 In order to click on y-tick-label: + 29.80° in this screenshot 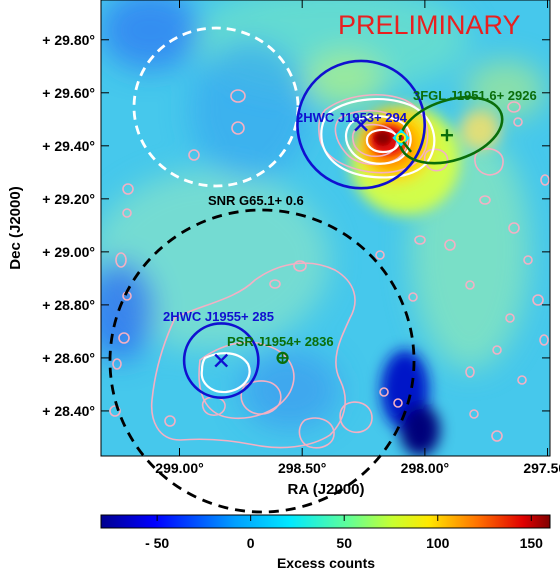, I will do `click(68, 40)`.